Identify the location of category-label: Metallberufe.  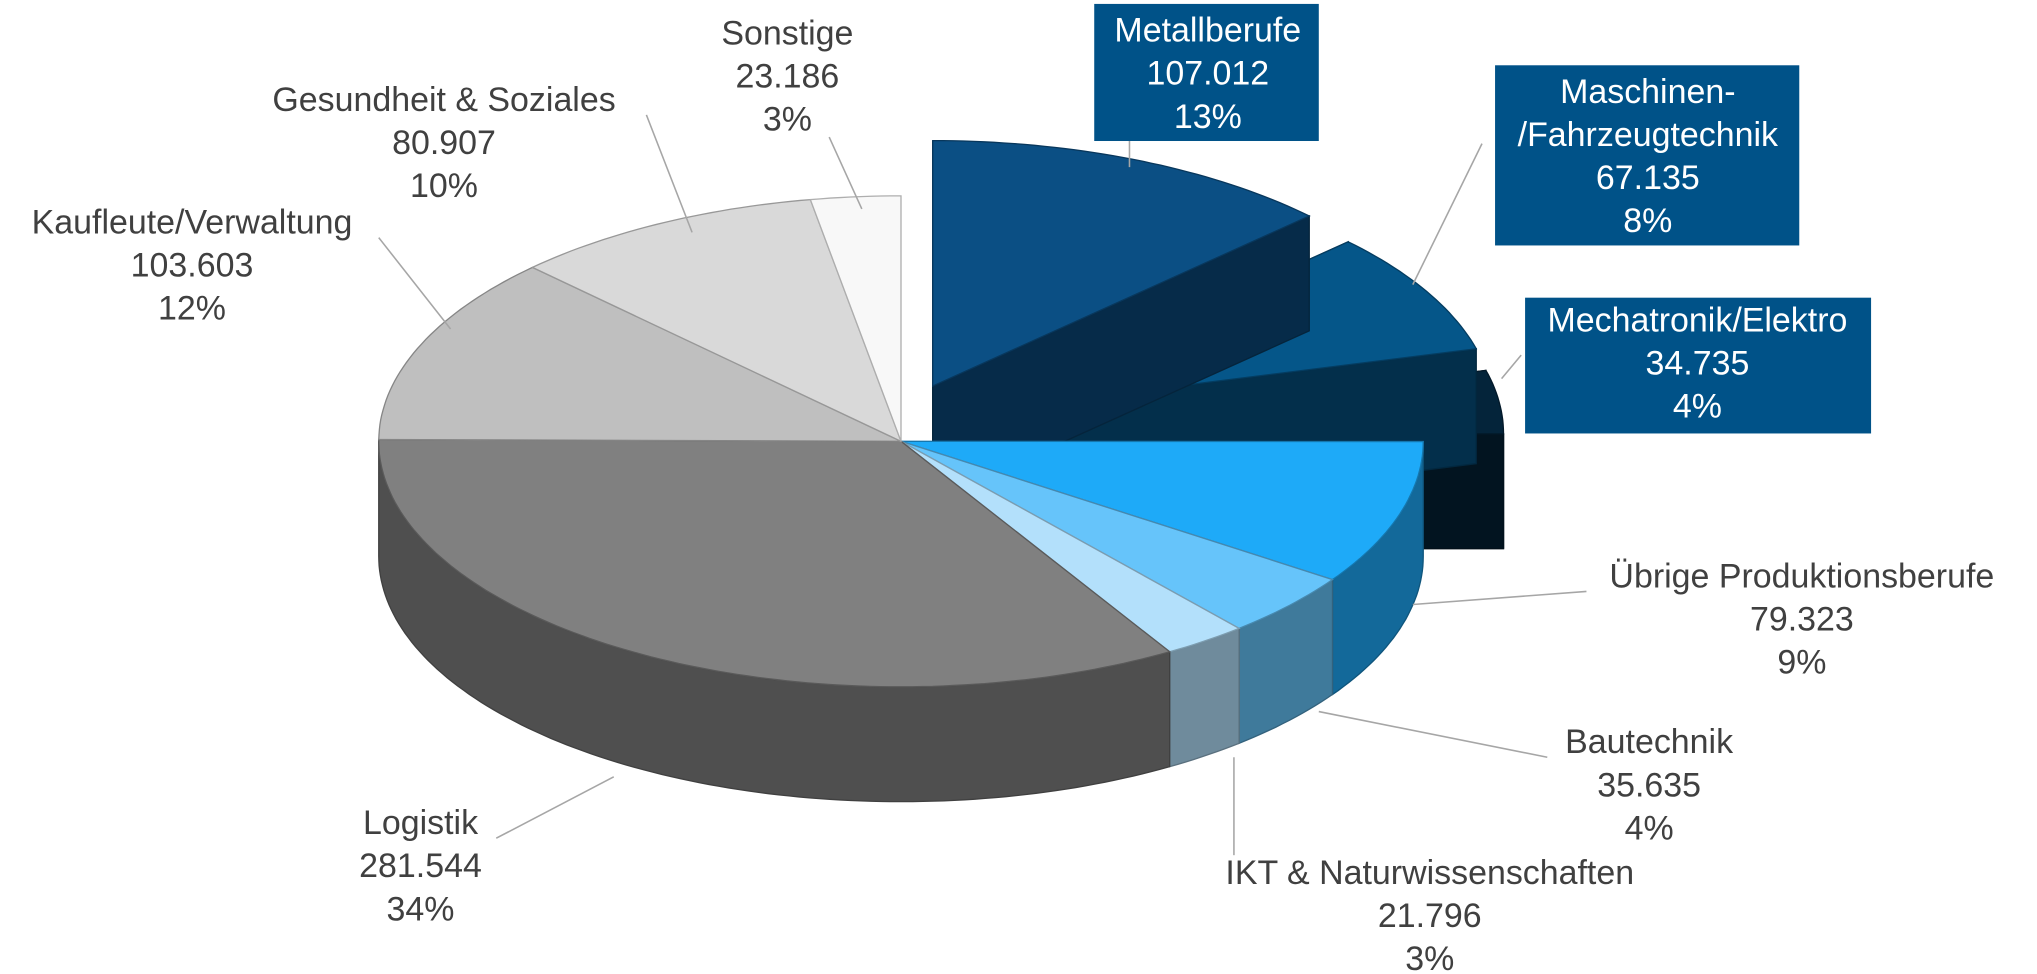
(1207, 31).